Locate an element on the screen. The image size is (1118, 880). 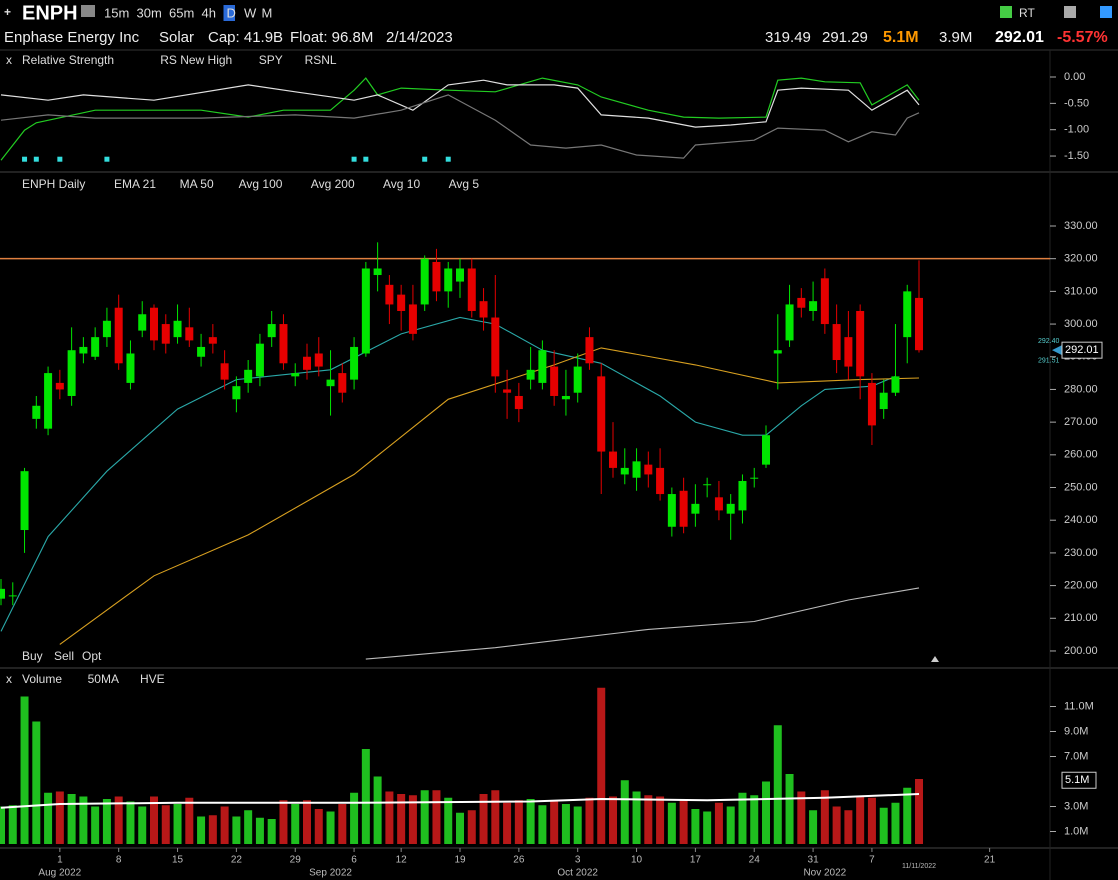
timeframe-button: 4h is located at coordinates (209, 12).